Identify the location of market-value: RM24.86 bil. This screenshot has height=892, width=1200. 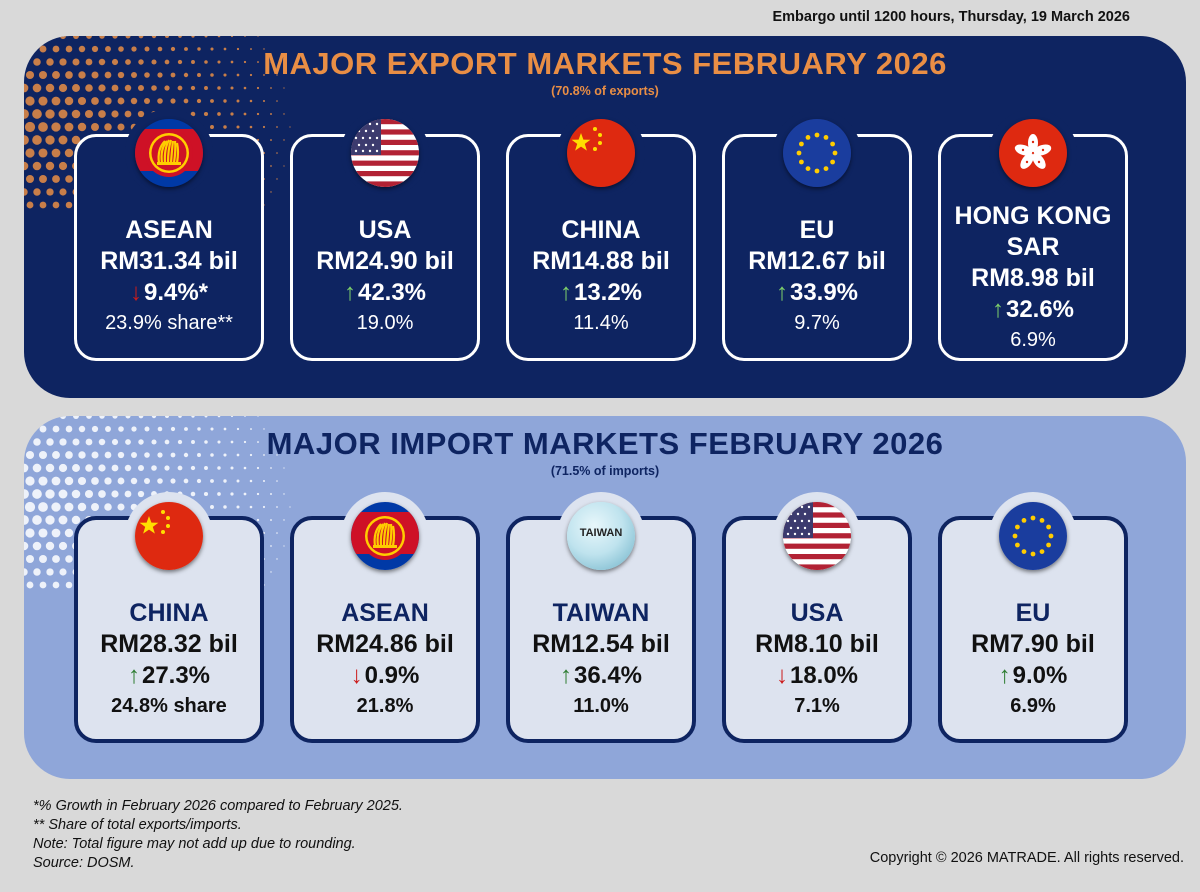
(385, 644).